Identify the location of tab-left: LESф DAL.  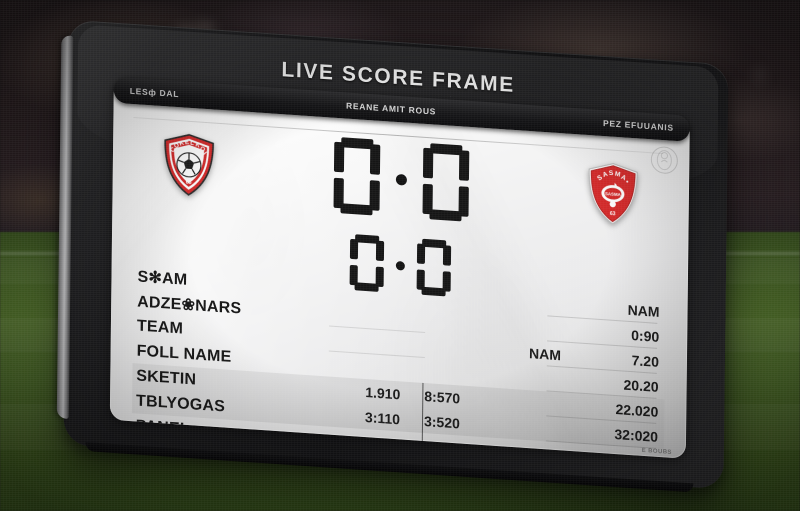
(154, 92).